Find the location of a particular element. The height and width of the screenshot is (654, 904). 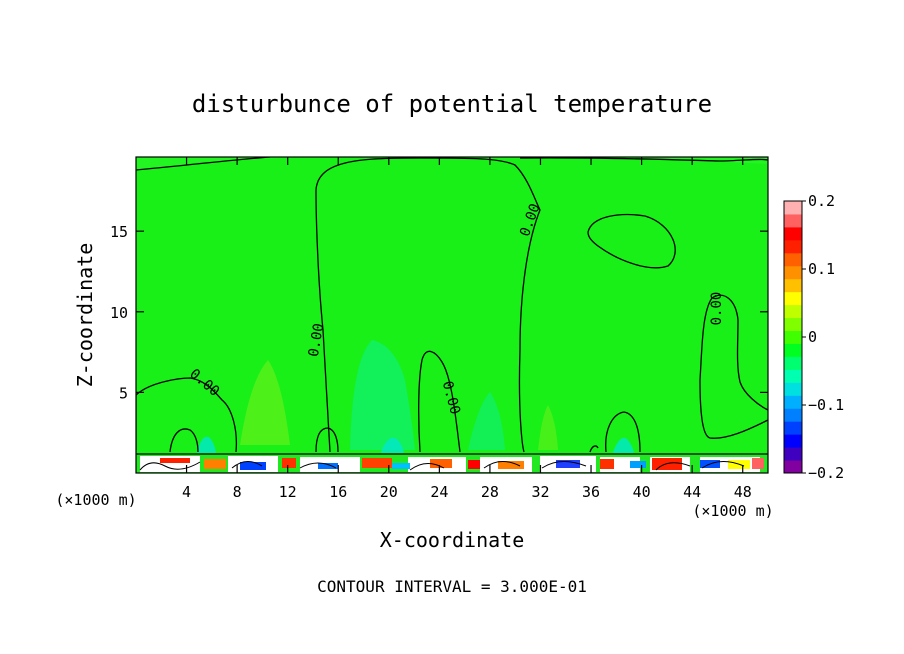

x-tick-label: 12 is located at coordinates (288, 492).